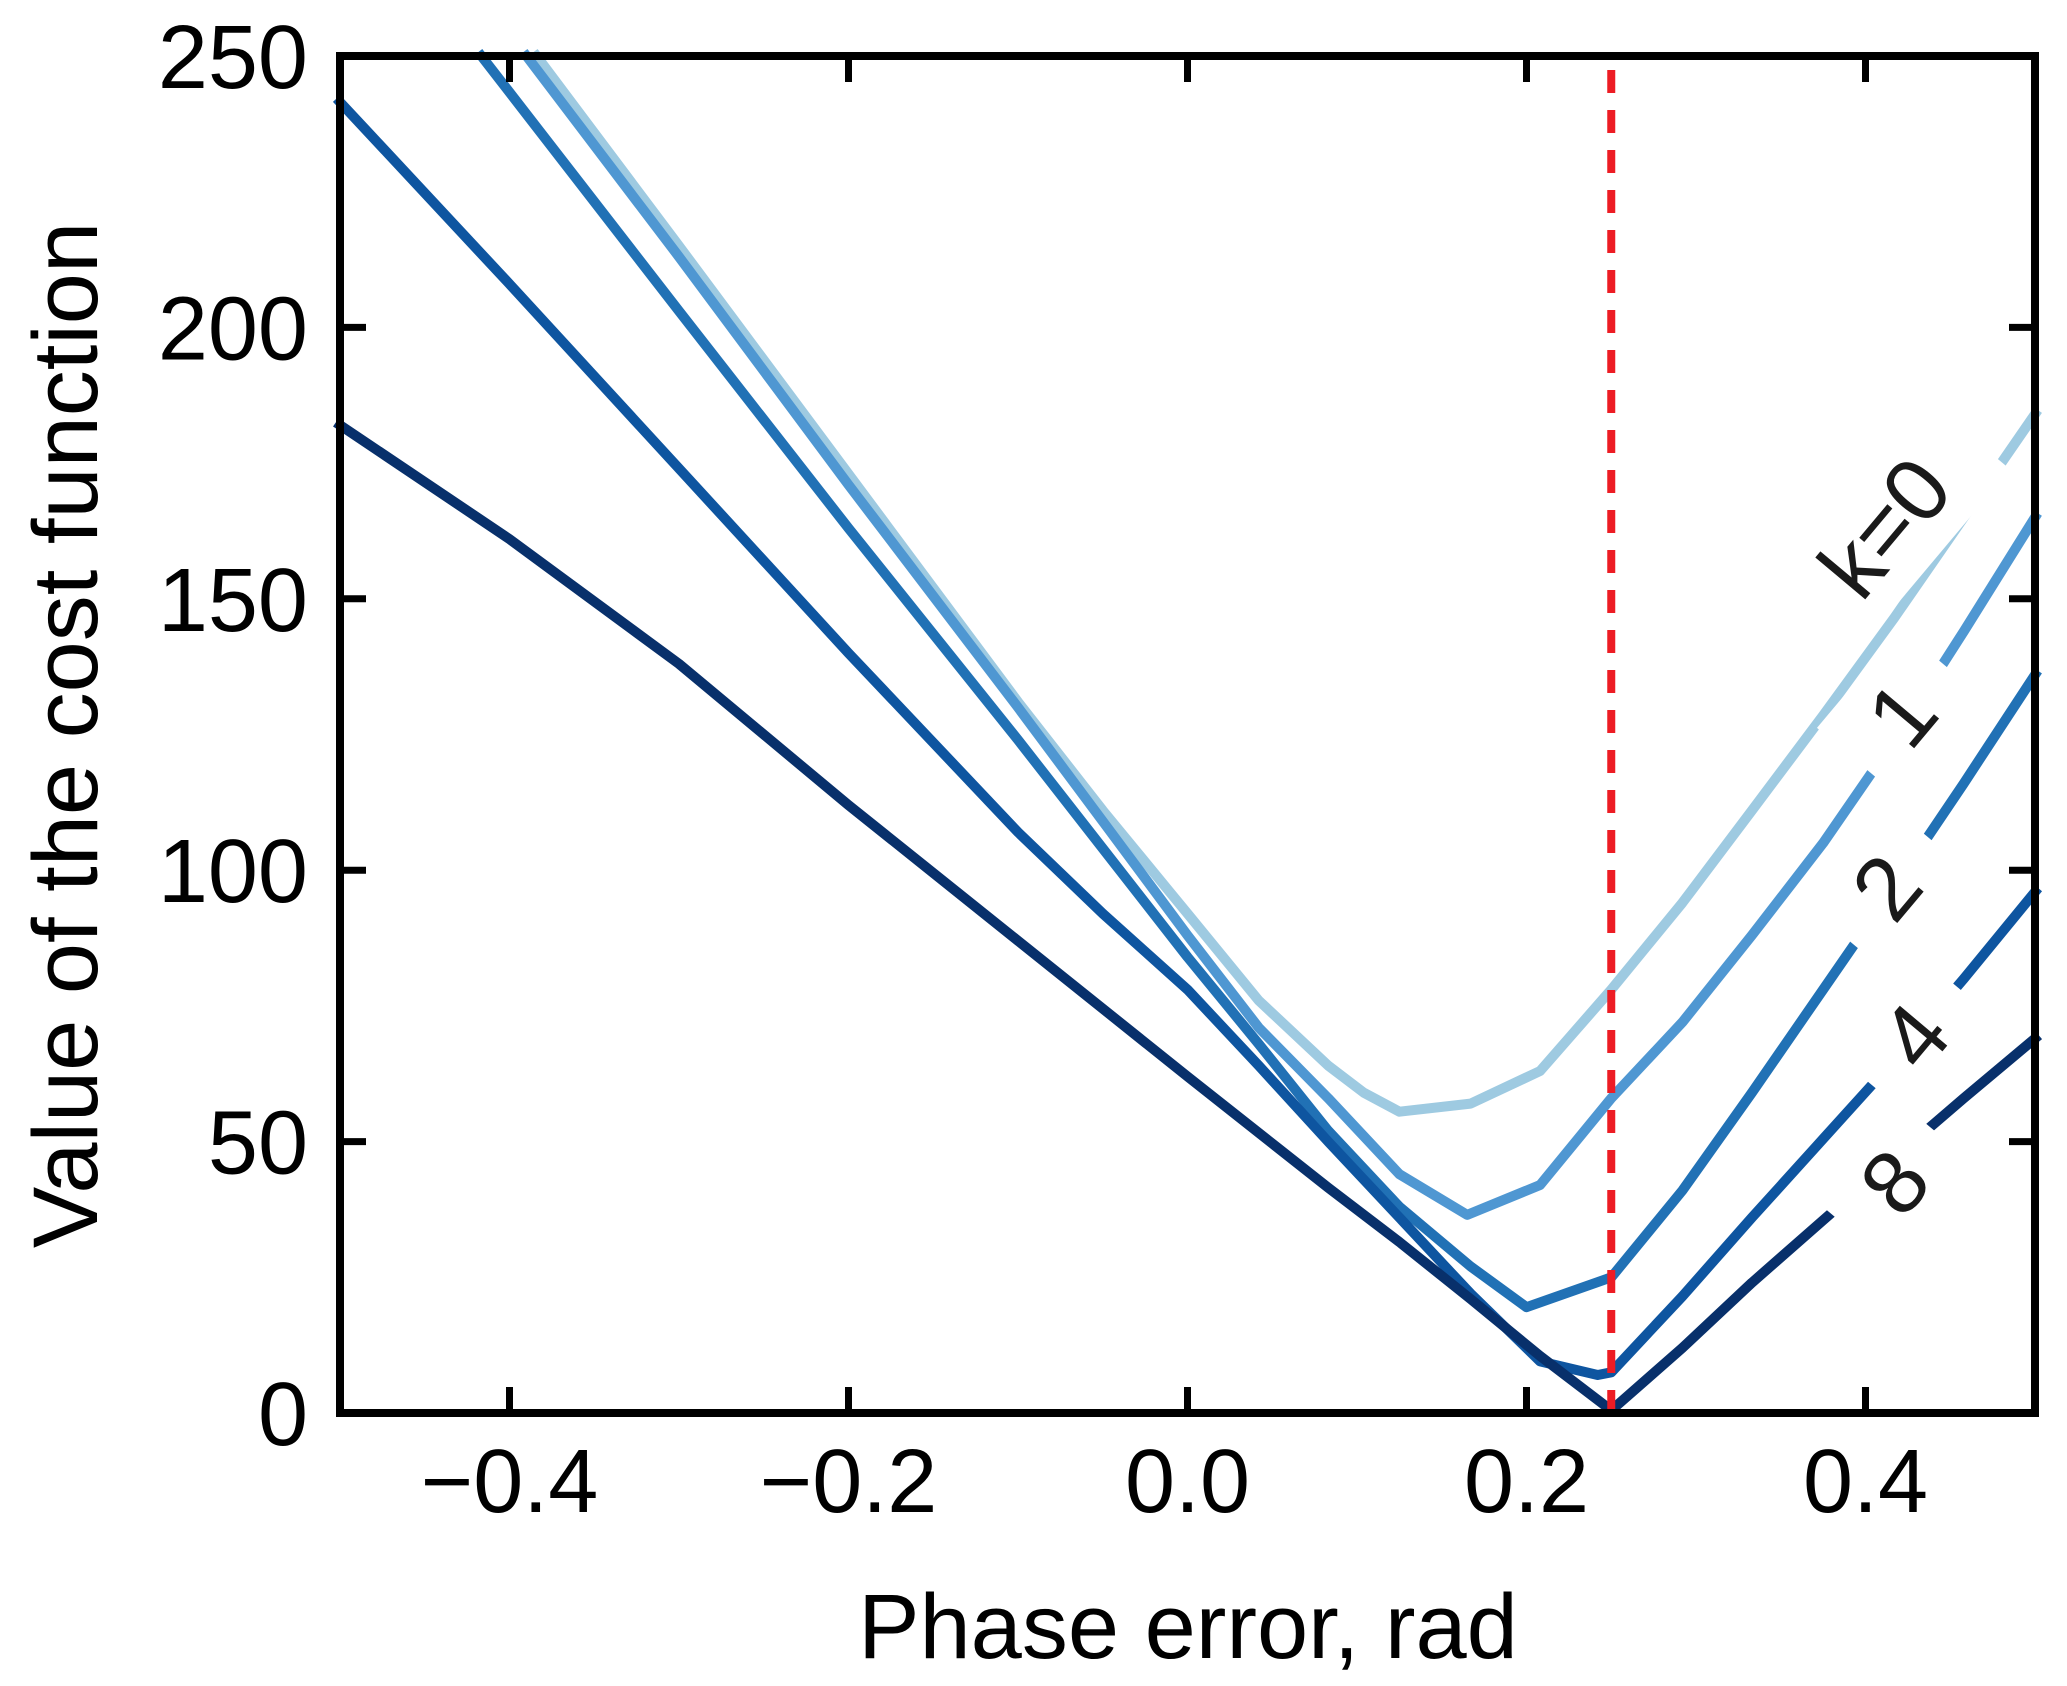 This screenshot has width=2067, height=1686. I want to click on y-tick-label-2: 100, so click(233, 872).